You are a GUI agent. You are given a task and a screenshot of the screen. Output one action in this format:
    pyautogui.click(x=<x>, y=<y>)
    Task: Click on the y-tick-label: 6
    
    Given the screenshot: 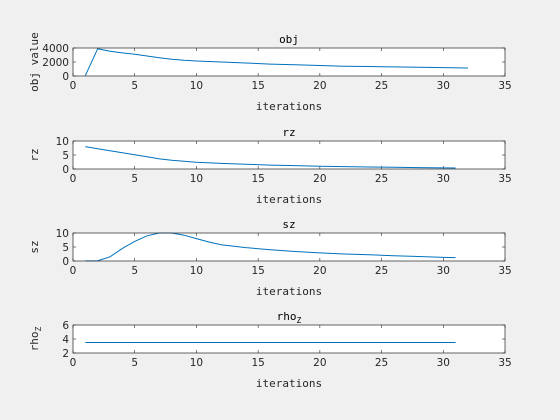 What is the action you would take?
    pyautogui.click(x=65, y=326)
    